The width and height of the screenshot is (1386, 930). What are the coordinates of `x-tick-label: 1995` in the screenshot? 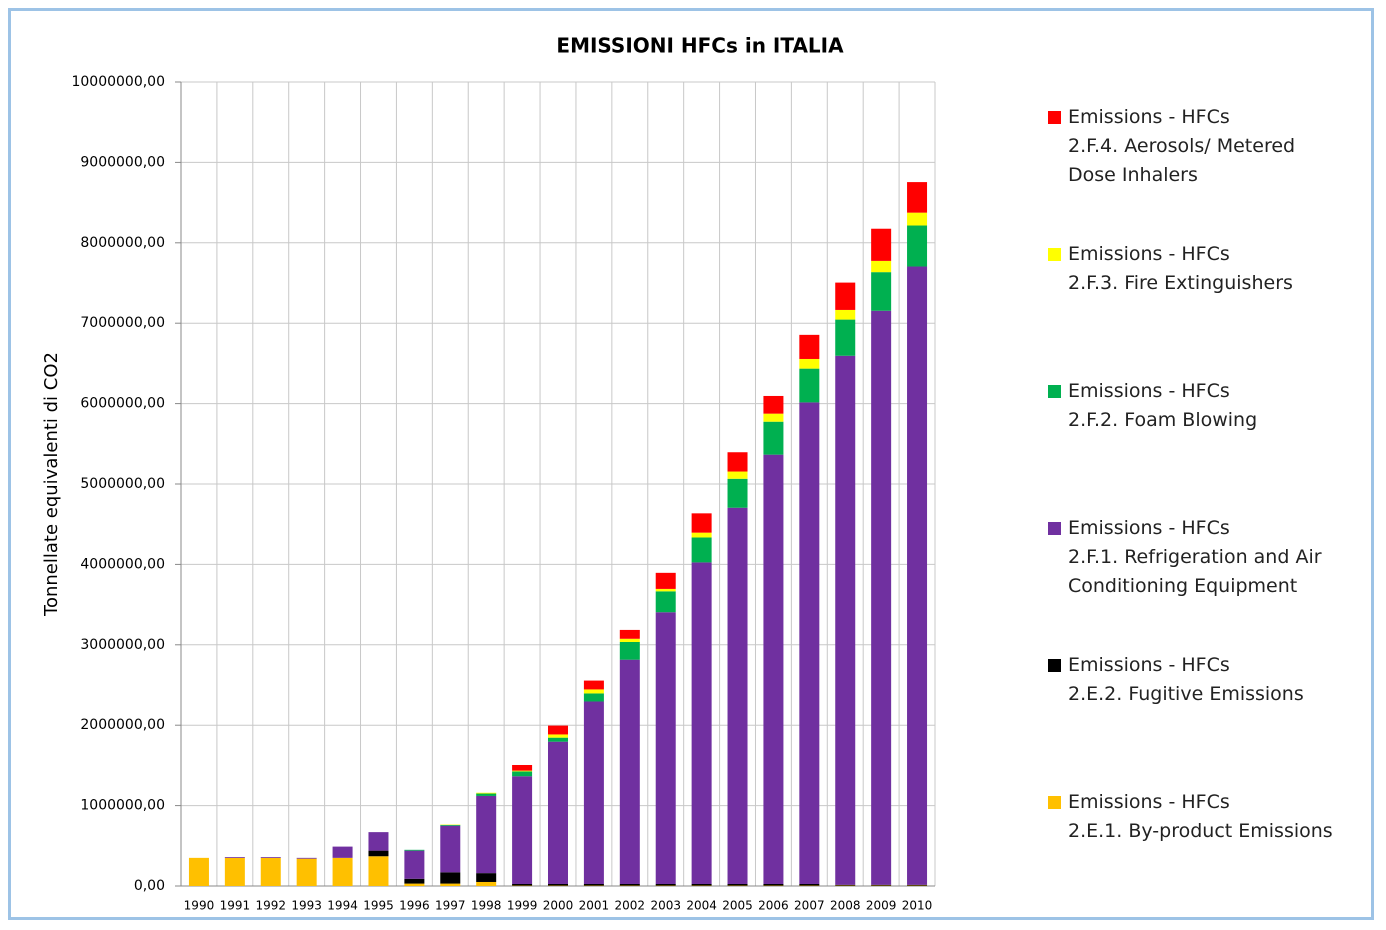 It's located at (378, 906).